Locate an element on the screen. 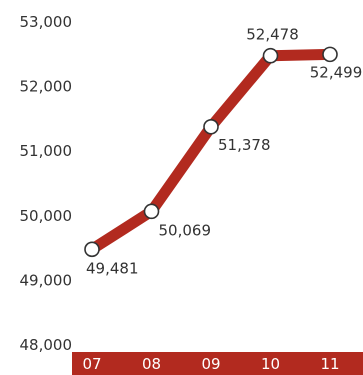  x-tick-label: 09 is located at coordinates (210, 364).